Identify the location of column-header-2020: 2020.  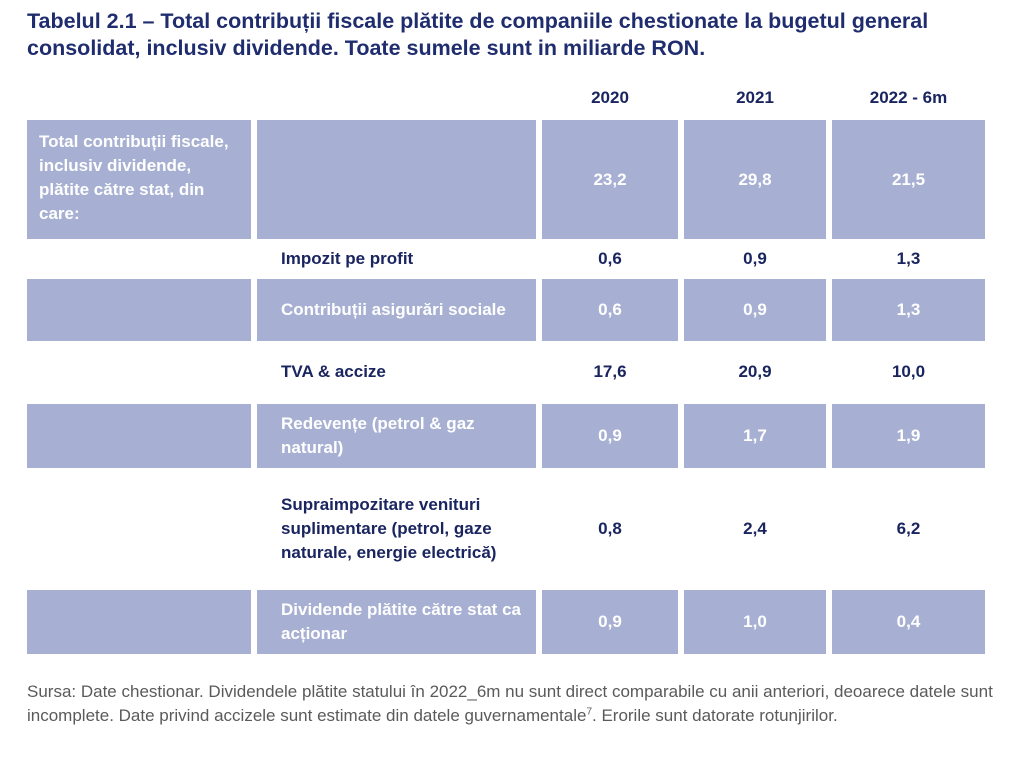
(610, 97).